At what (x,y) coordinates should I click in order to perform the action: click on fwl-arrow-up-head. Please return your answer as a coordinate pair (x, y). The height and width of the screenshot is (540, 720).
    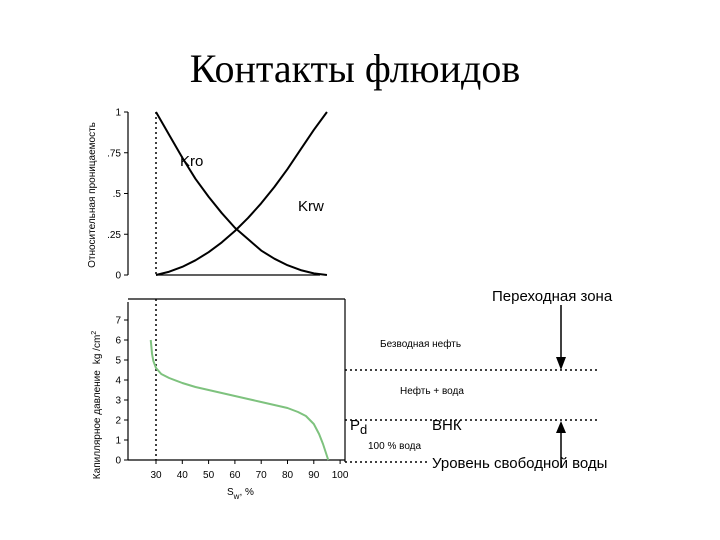
    Looking at the image, I should click on (561, 427).